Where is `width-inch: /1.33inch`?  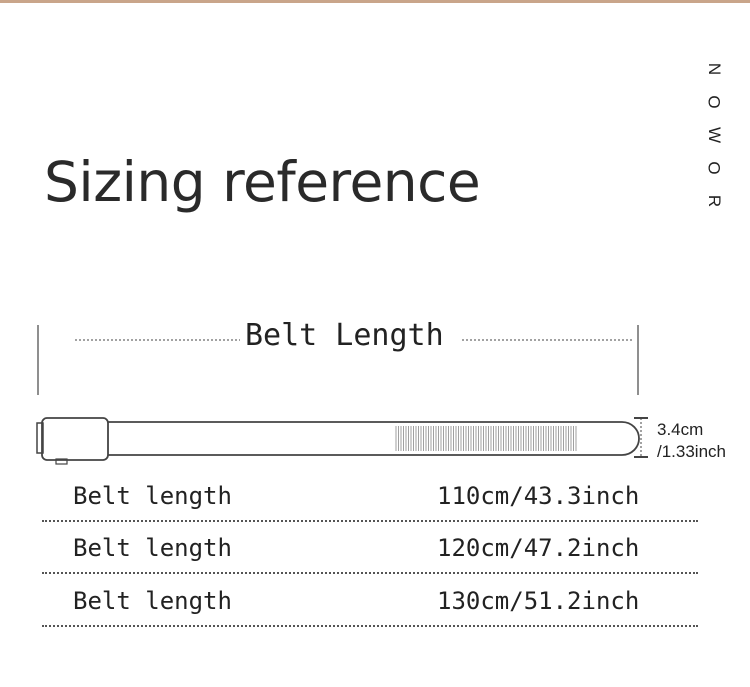 width-inch: /1.33inch is located at coordinates (691, 451).